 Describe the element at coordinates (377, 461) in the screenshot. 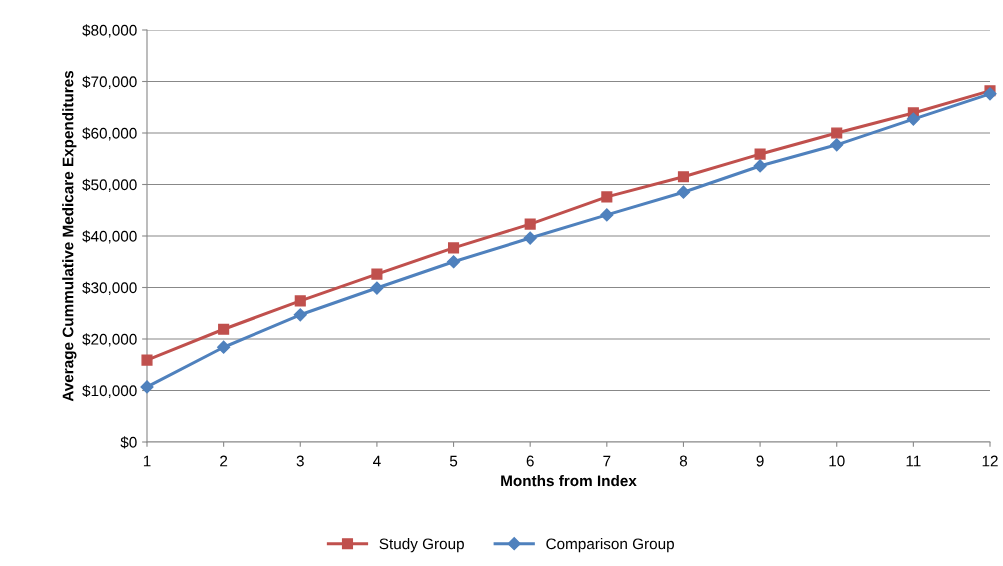

I see `x-tick-label: 4` at that location.